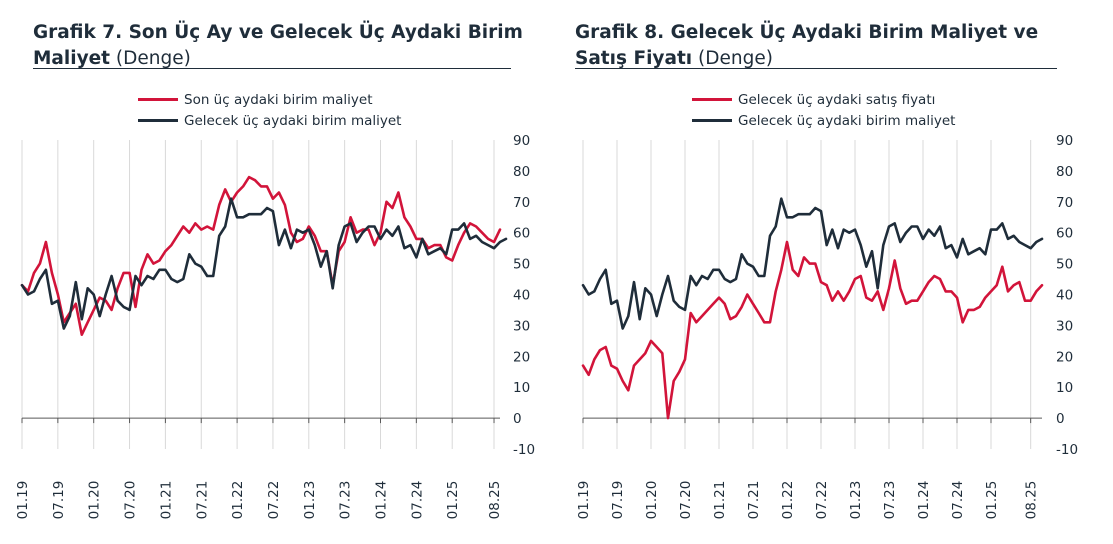 This screenshot has height=544, width=1113. I want to click on legend-item: Gelecek üç aydaki satış fiyatı, so click(823, 99).